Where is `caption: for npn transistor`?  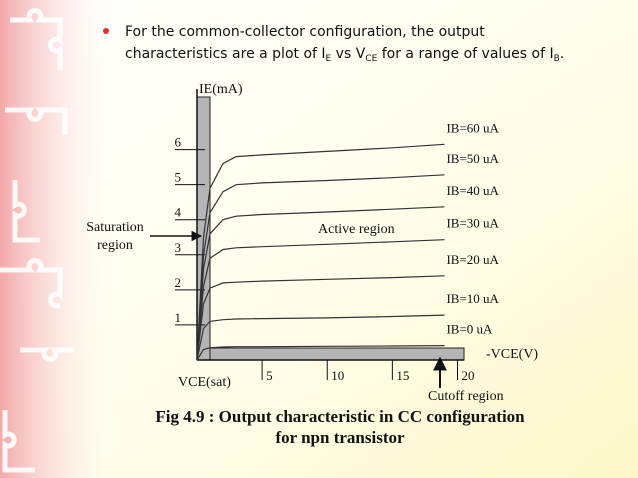
caption: for npn transistor is located at coordinates (340, 437).